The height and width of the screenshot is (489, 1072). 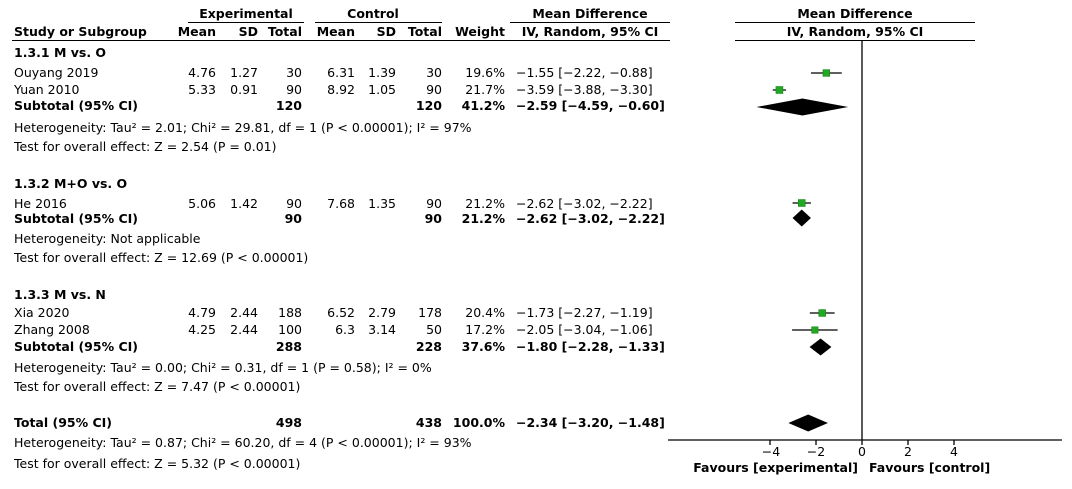 What do you see at coordinates (246, 22) in the screenshot?
I see `experimental-rule` at bounding box center [246, 22].